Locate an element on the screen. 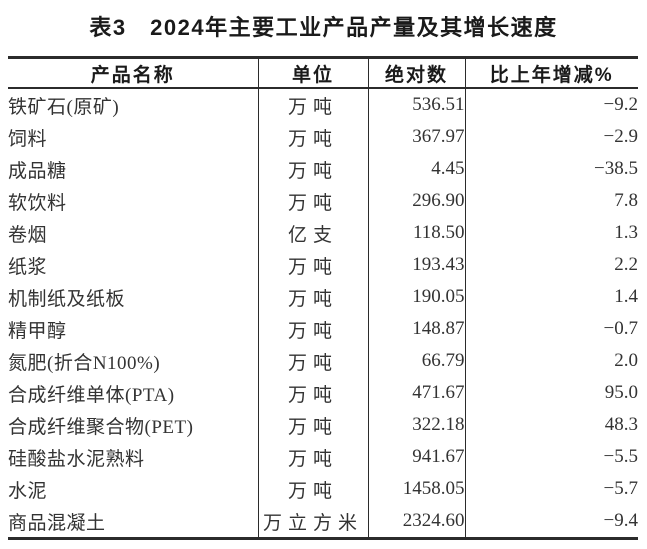 The image size is (647, 549). absolute-value-cell: 471.67 is located at coordinates (417, 393).